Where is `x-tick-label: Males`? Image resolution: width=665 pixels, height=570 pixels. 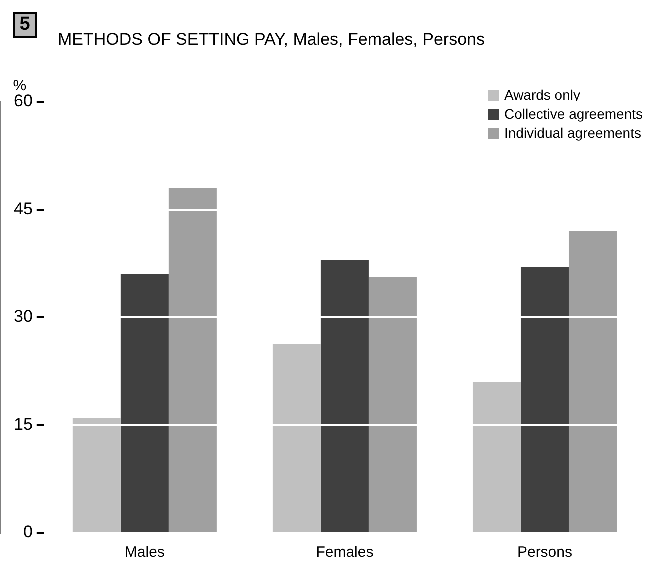
x-tick-label: Males is located at coordinates (144, 553).